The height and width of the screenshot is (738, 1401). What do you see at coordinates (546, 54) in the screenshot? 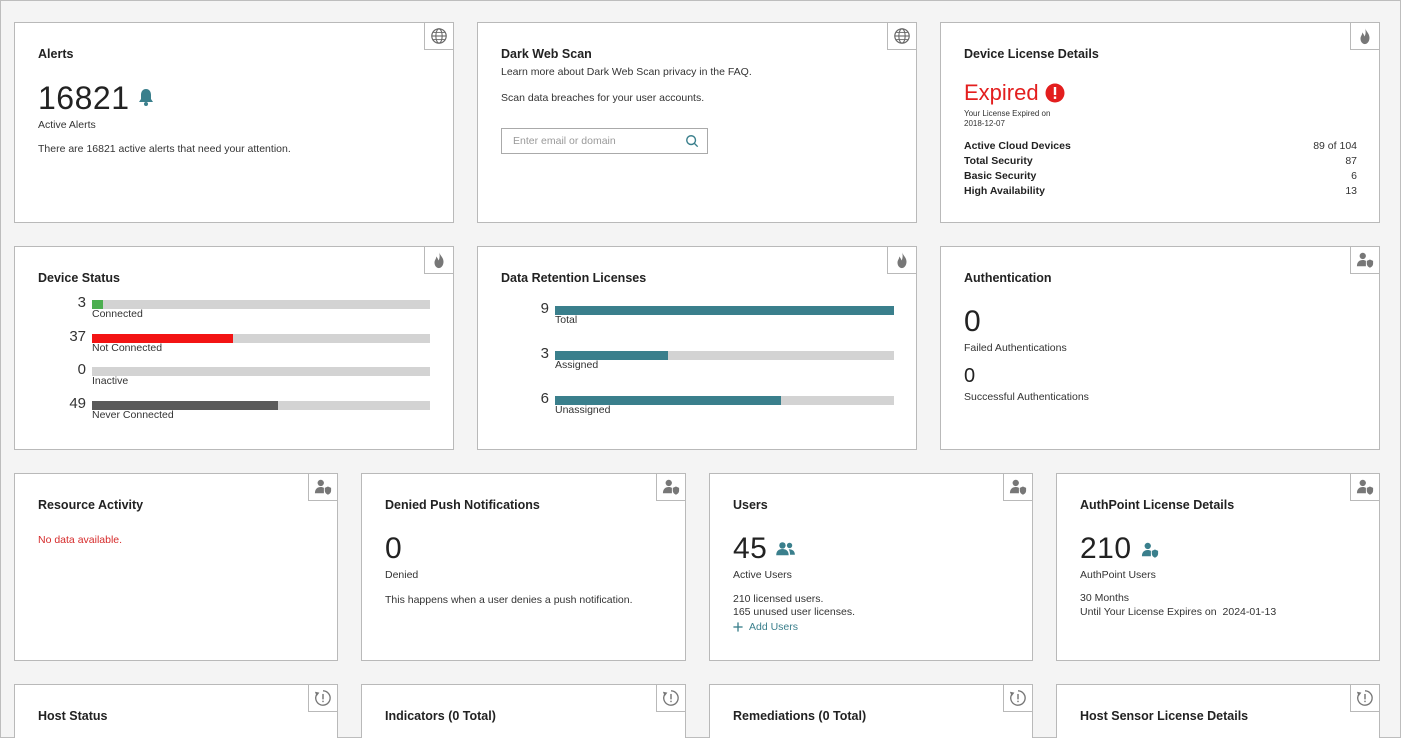
I see `card-title: Dark Web Scan` at bounding box center [546, 54].